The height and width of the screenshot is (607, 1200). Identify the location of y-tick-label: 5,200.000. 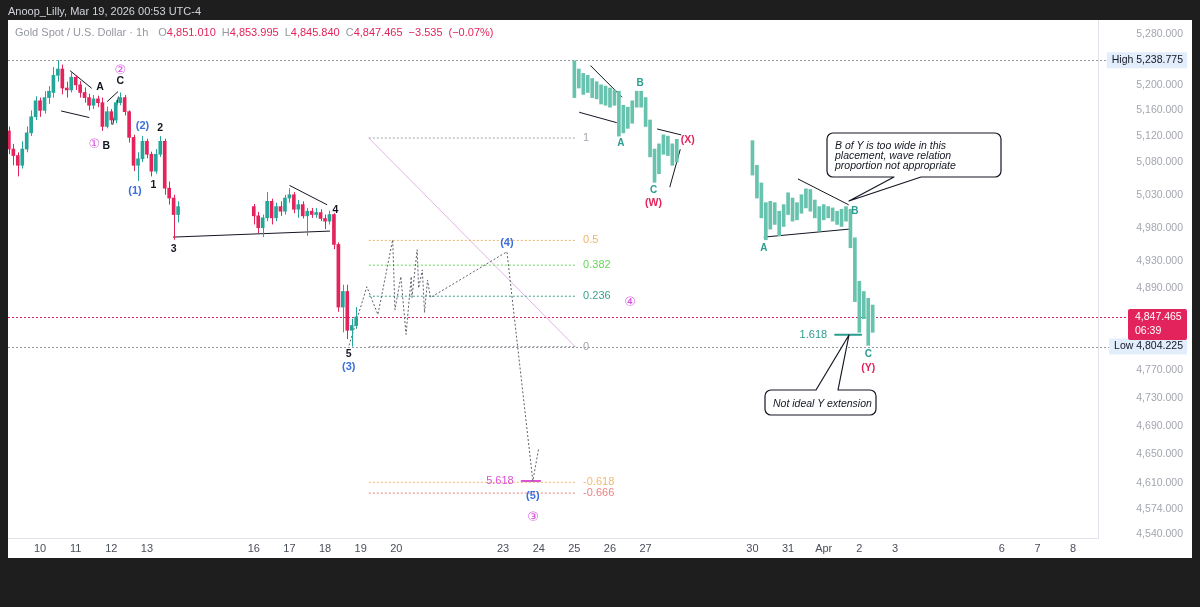
(1160, 83).